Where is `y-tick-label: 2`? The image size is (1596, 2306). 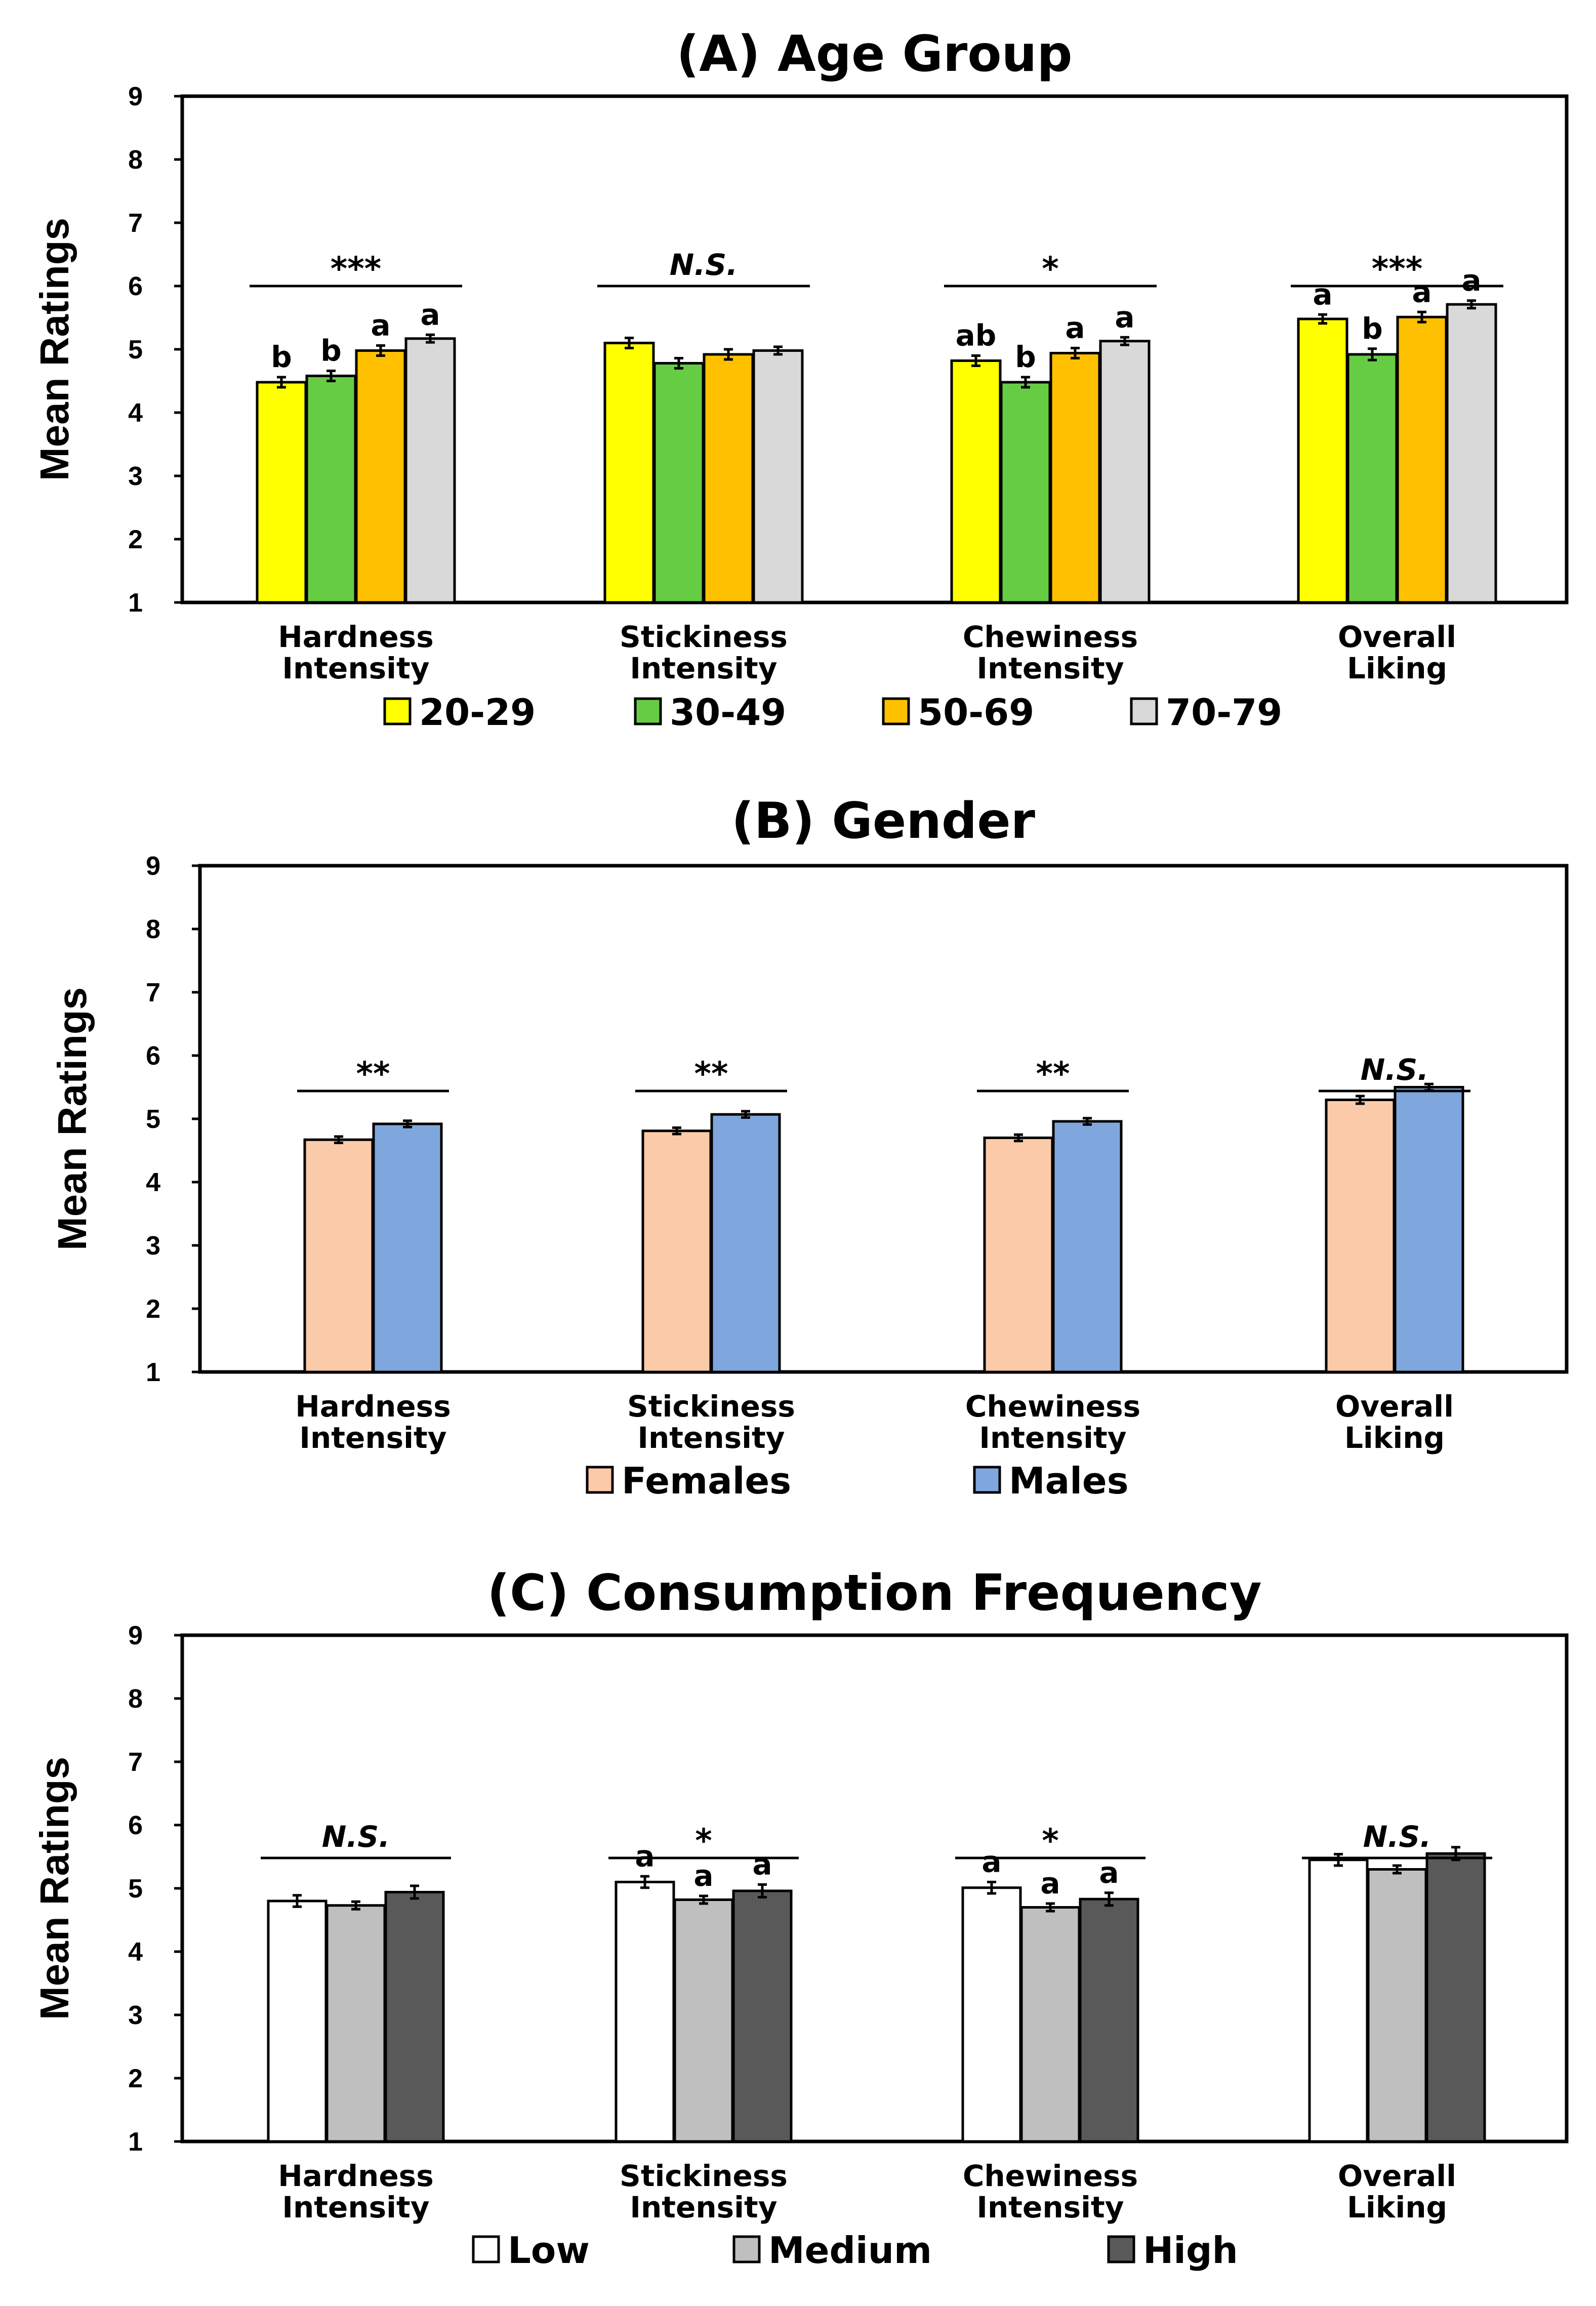
y-tick-label: 2 is located at coordinates (136, 539).